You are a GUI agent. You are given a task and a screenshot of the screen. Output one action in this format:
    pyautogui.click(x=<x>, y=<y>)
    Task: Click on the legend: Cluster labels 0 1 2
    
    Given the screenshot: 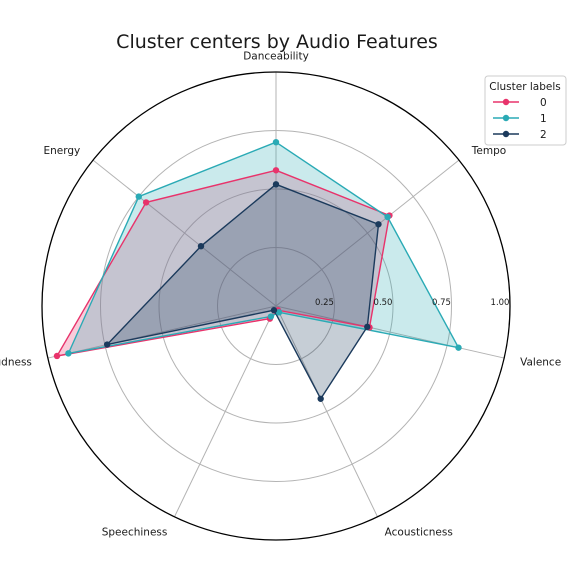 What is the action you would take?
    pyautogui.click(x=525, y=110)
    